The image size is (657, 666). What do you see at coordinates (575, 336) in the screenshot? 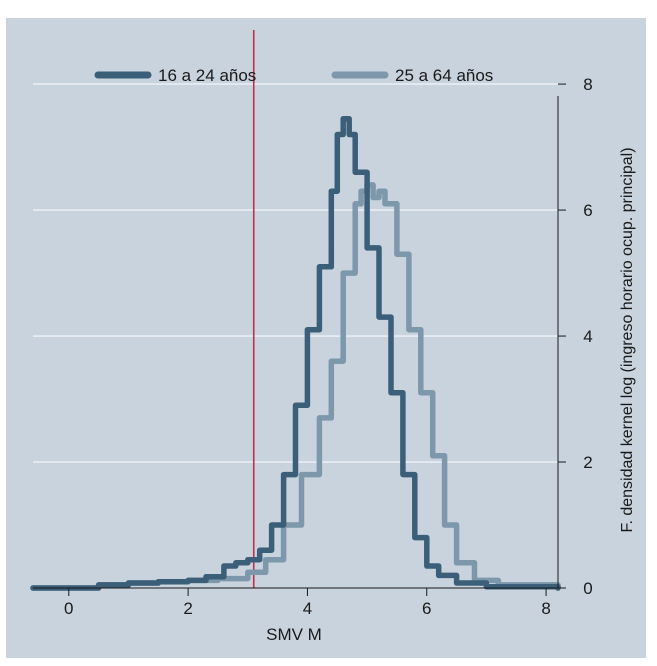
I see `y-ticks: 0 2 4 6 8` at bounding box center [575, 336].